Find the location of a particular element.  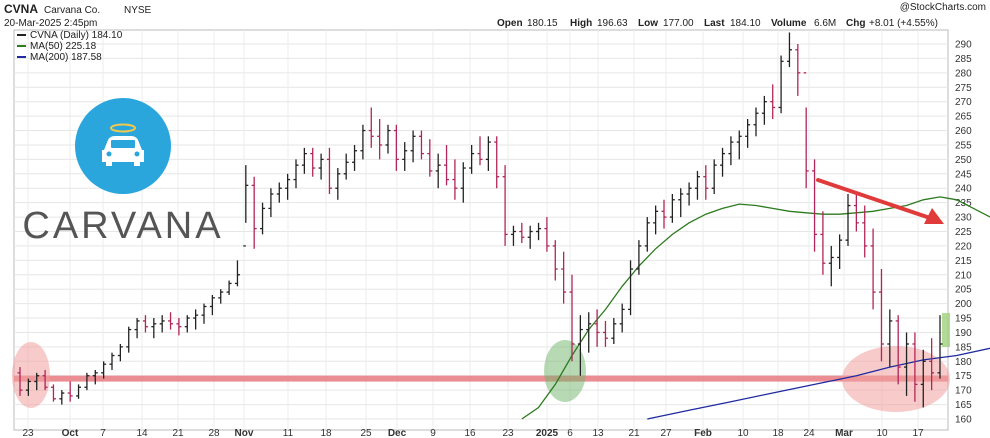

x-tick-label: 6 is located at coordinates (570, 433).